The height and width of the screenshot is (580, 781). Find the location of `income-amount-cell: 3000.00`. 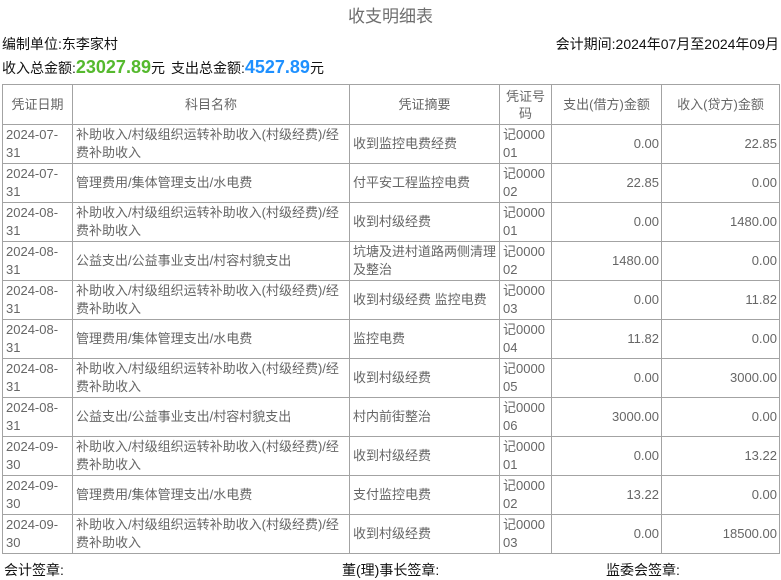

income-amount-cell: 3000.00 is located at coordinates (720, 378).